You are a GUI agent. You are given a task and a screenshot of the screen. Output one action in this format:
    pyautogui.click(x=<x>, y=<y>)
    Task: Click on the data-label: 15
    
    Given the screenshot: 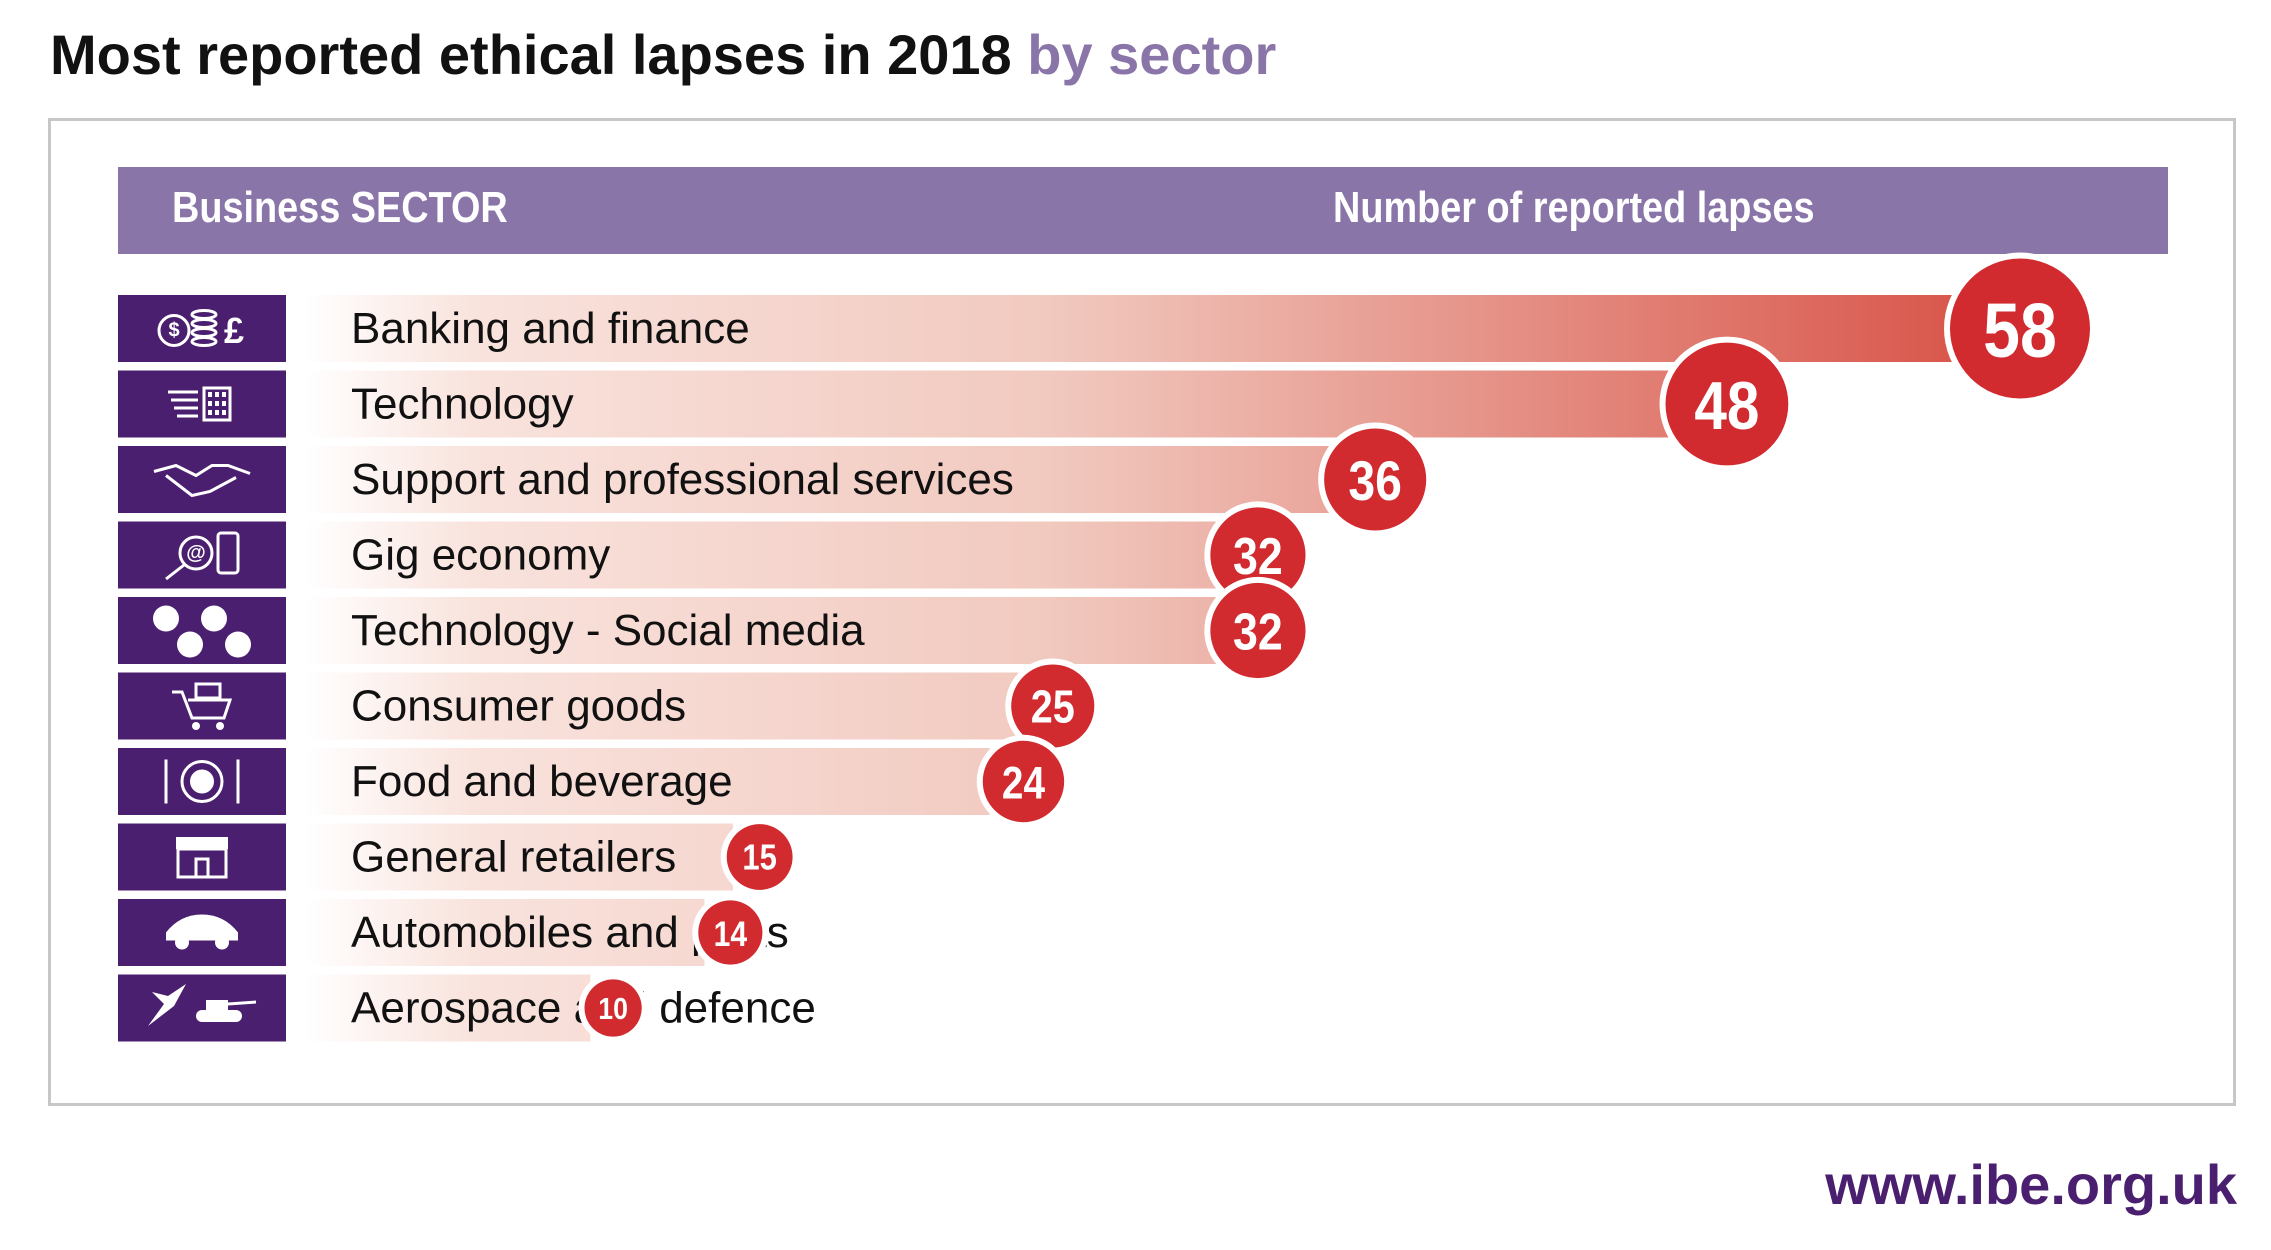 What is the action you would take?
    pyautogui.click(x=759, y=858)
    